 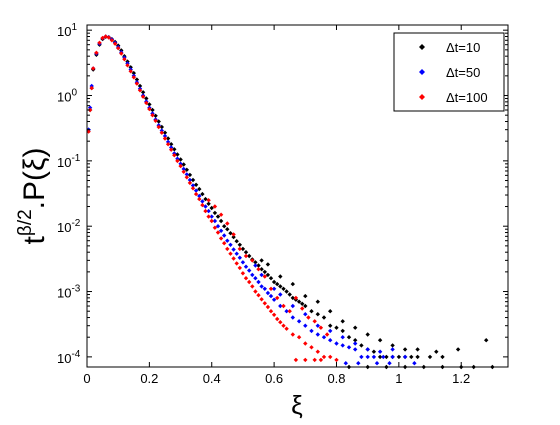 I want to click on y-tick-exponent: -3, so click(x=75, y=289).